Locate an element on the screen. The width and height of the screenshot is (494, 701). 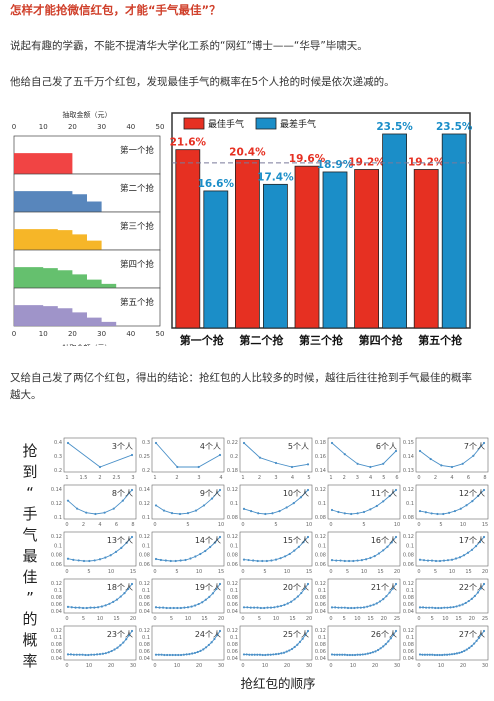
data-label: 19.2% is located at coordinates (426, 162).